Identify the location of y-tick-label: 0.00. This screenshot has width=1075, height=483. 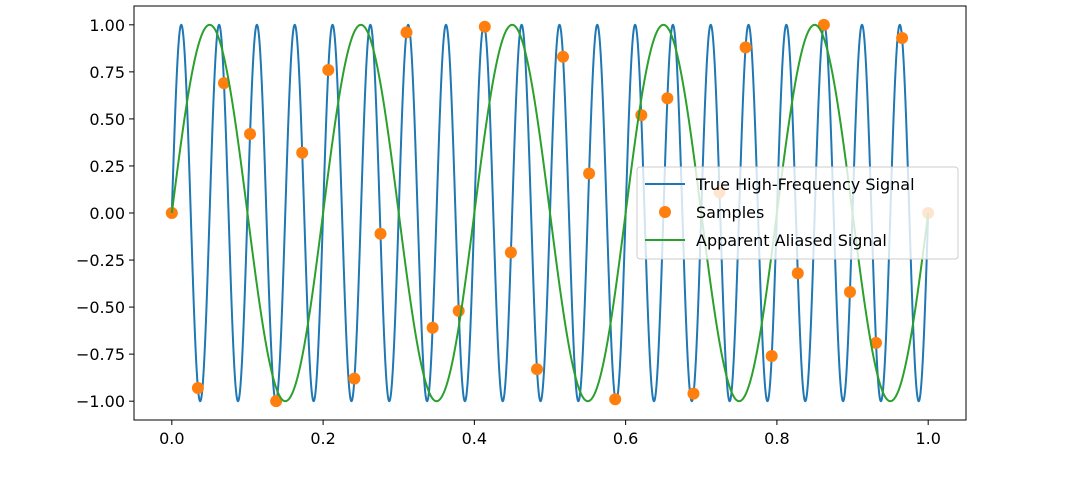
(107, 213).